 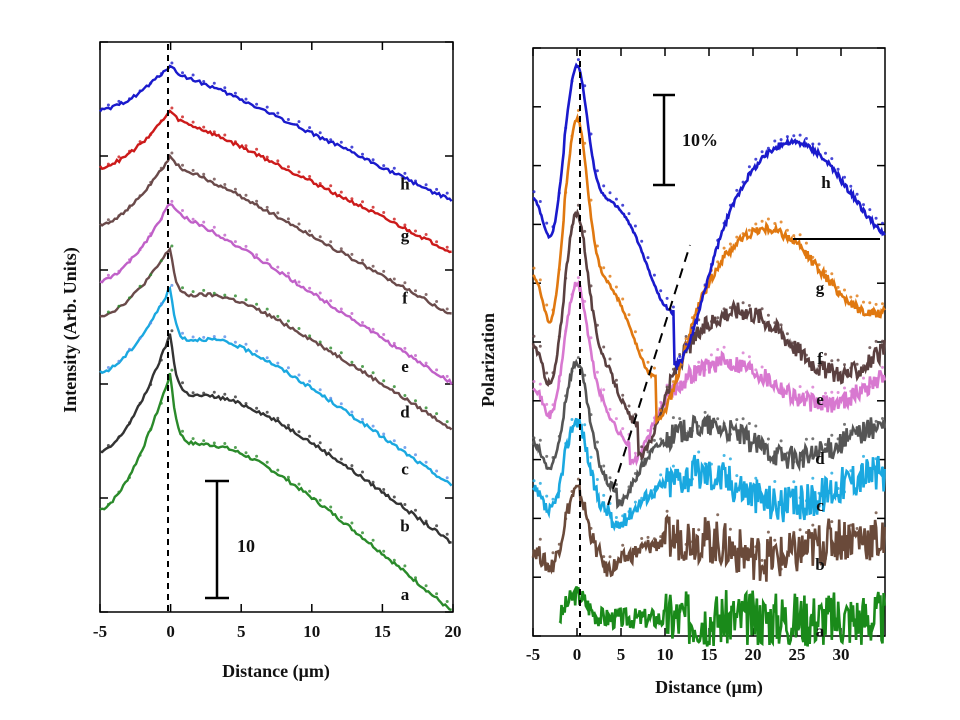 I want to click on right-series-d, so click(x=708, y=434).